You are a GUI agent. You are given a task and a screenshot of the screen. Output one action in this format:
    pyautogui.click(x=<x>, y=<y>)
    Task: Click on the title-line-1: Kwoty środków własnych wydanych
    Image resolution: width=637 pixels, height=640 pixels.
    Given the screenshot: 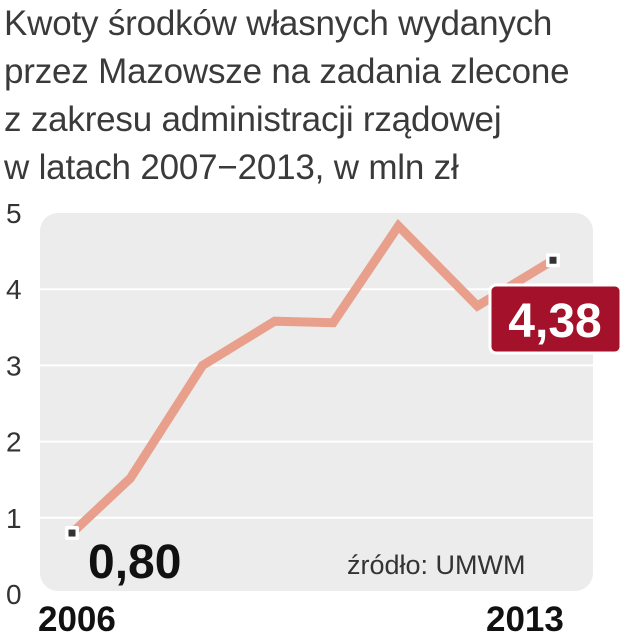 What is the action you would take?
    pyautogui.click(x=278, y=23)
    